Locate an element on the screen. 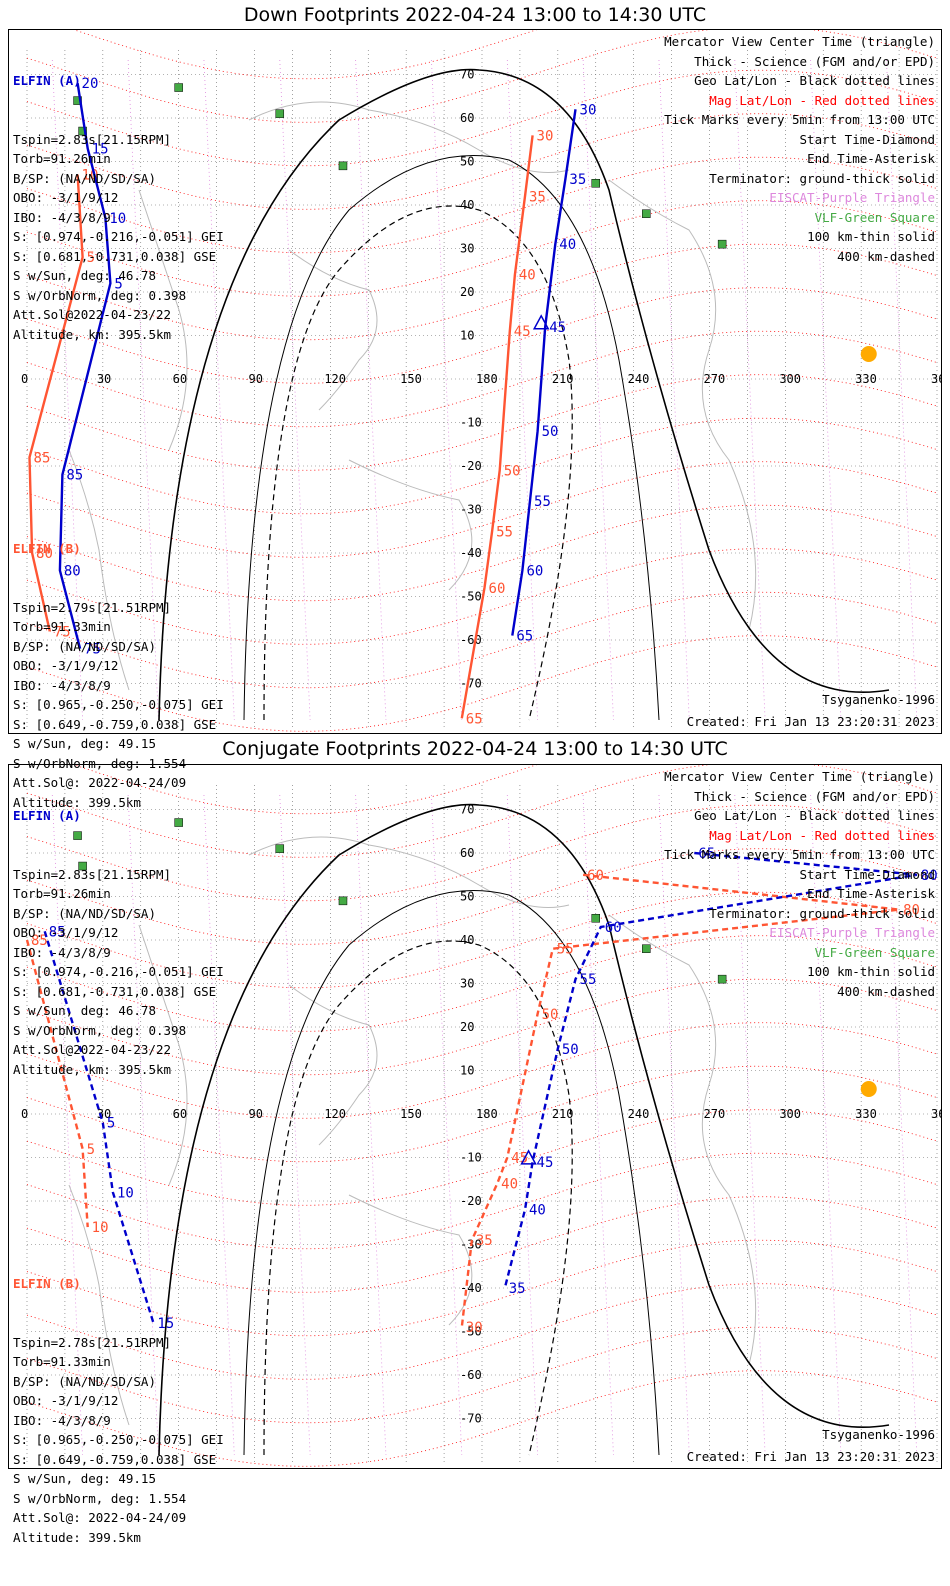 The image size is (950, 1586). elfin-a-info-line: S w/Sun, deg: 46.78 is located at coordinates (84, 275).